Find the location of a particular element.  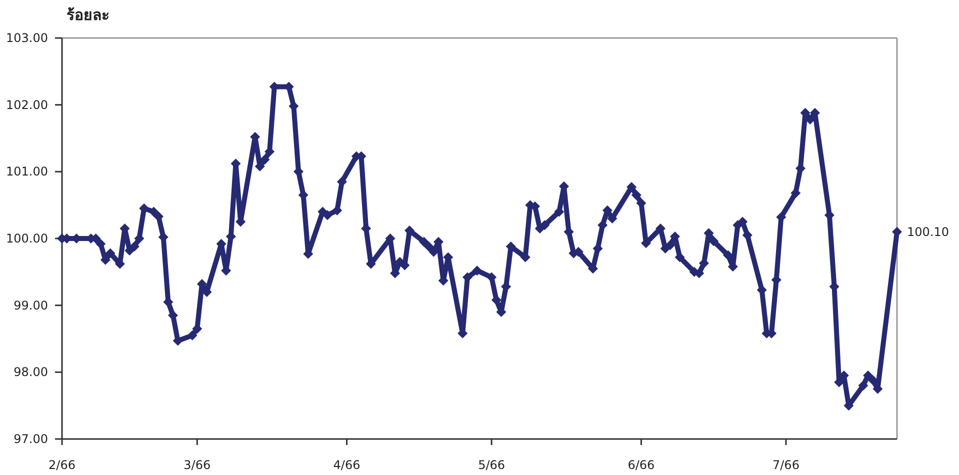

y-tick-label: 102.00 is located at coordinates (27, 105).